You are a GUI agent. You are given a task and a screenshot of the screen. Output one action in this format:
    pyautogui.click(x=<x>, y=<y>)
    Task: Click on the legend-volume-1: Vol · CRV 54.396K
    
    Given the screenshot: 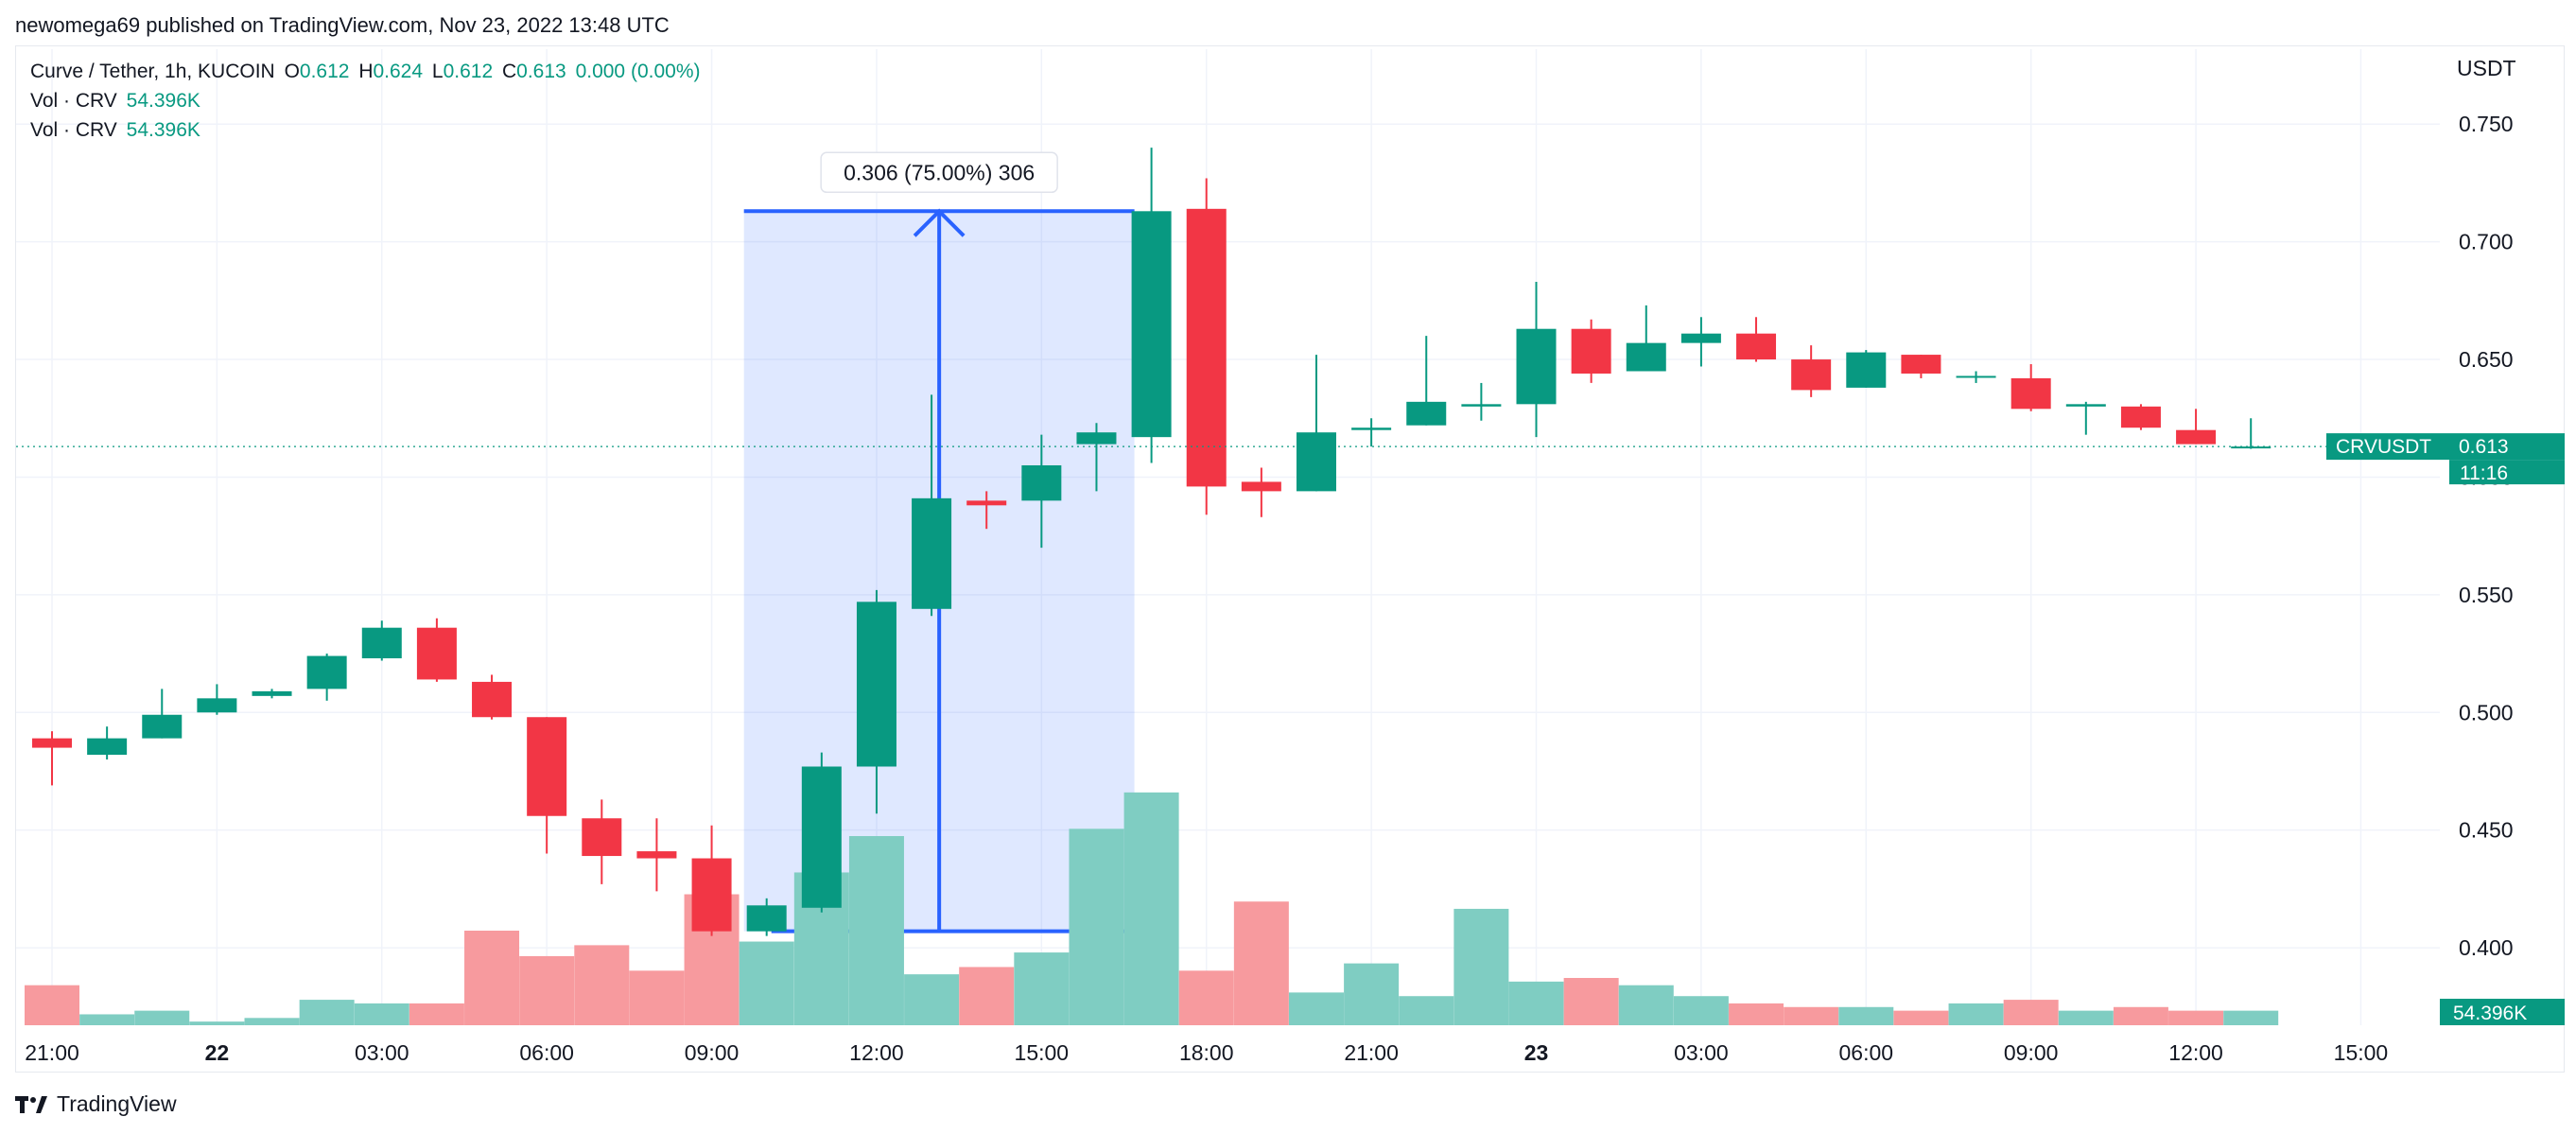 What is the action you would take?
    pyautogui.click(x=117, y=101)
    